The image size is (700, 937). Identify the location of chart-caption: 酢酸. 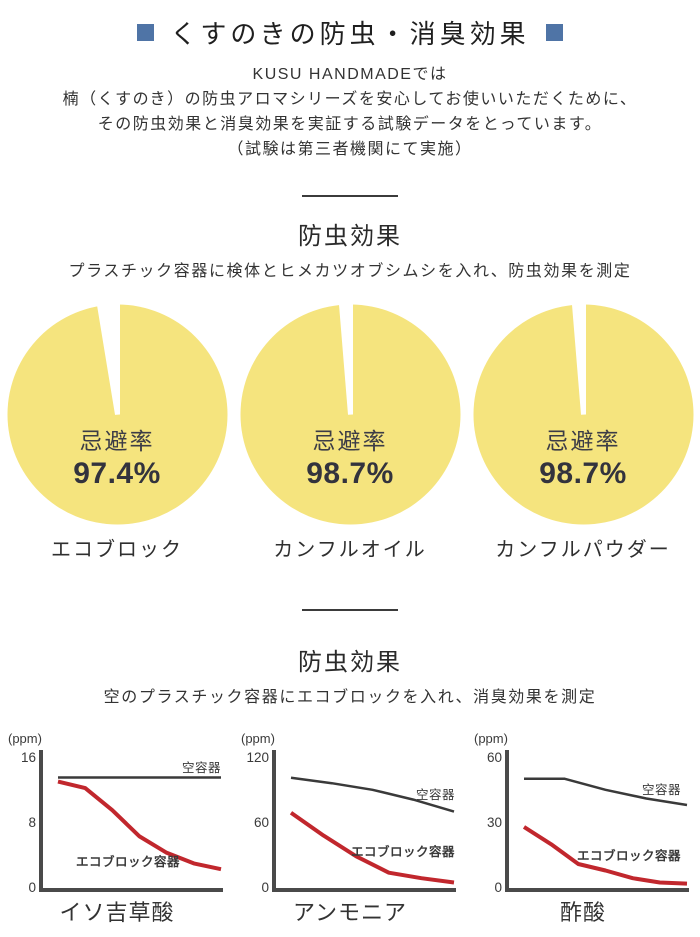
(582, 912).